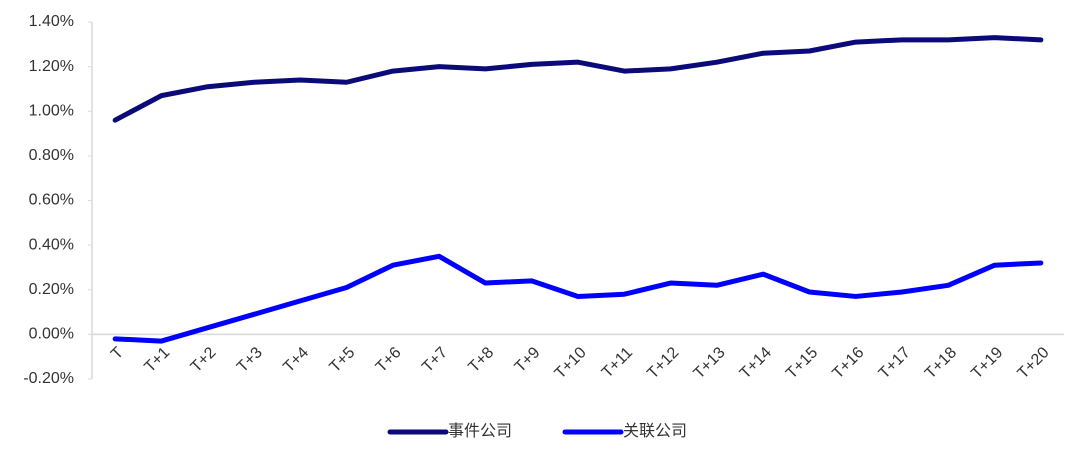 The height and width of the screenshot is (458, 1074). Describe the element at coordinates (710, 363) in the screenshot. I see `x-tick-label: T+13` at that location.